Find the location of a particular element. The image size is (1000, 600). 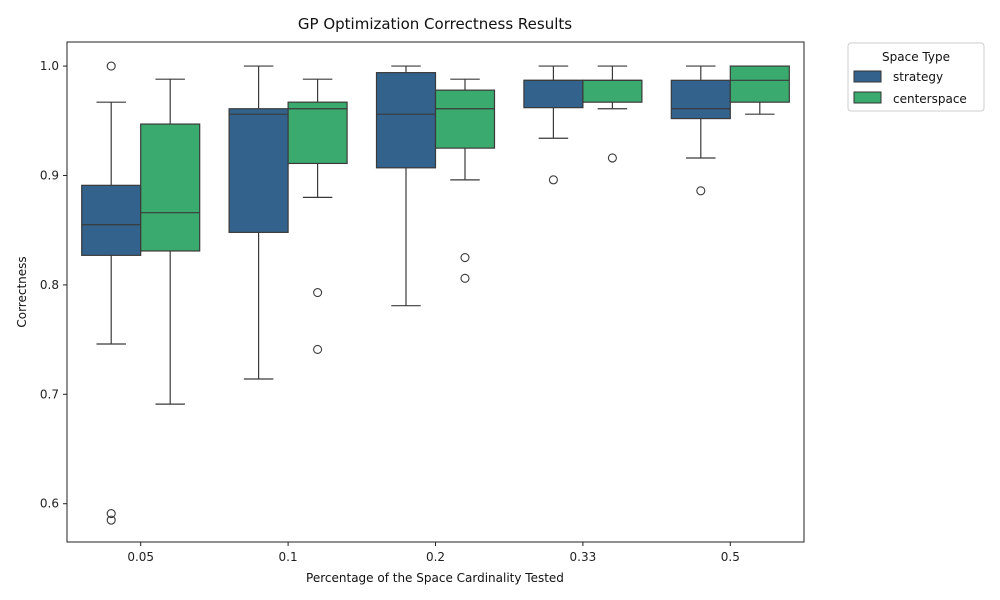

legend: Space Type strategy centerspace is located at coordinates (916, 77).